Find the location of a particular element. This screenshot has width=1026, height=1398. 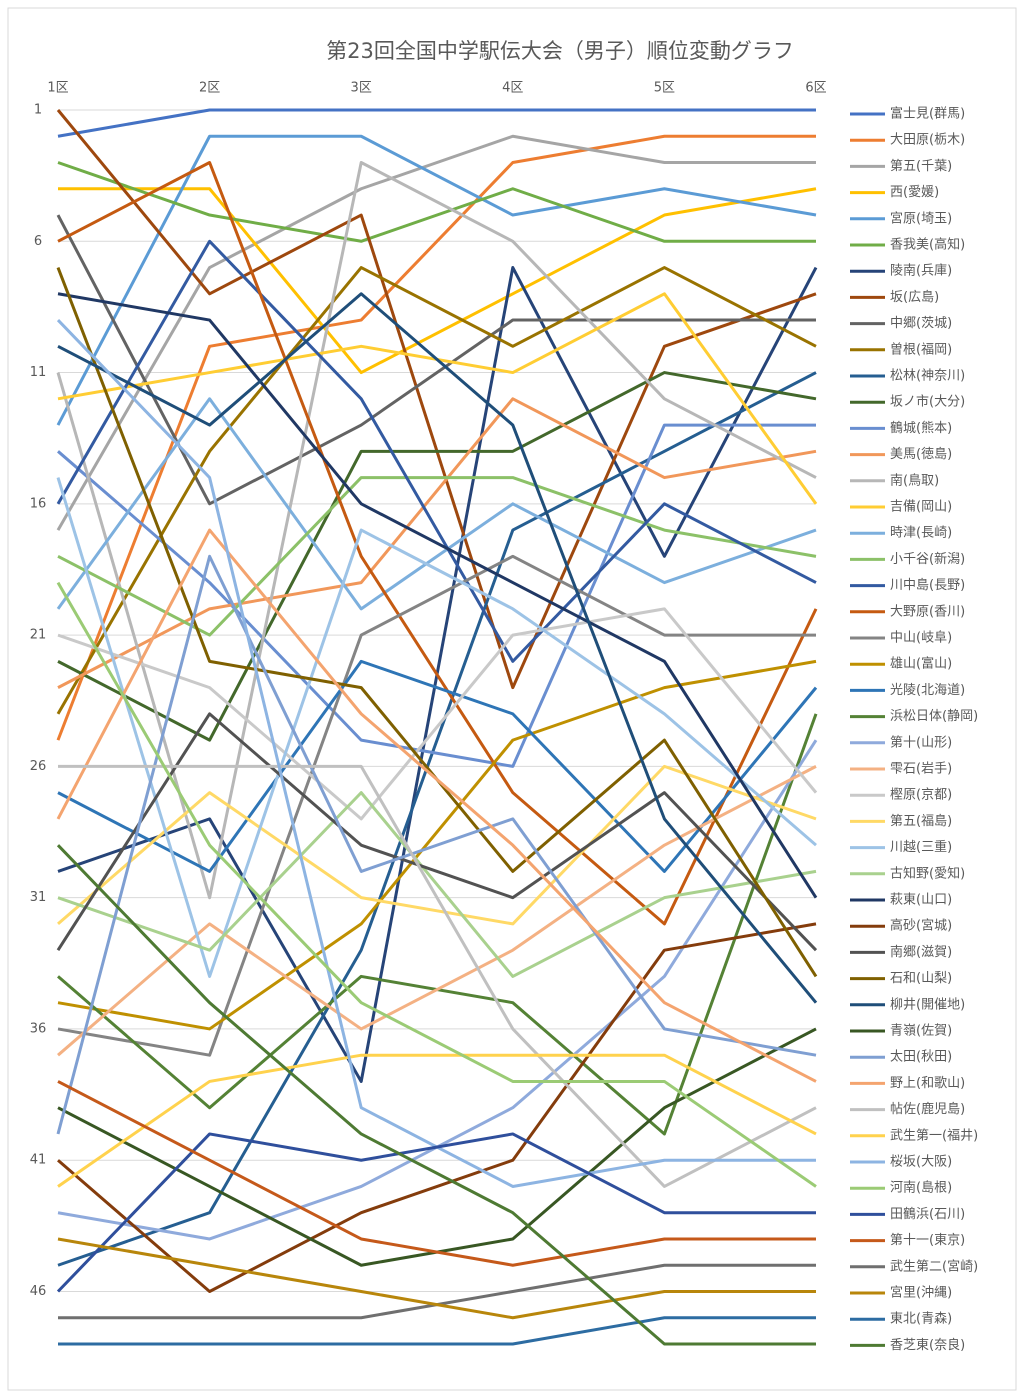

legend-label: 浜松日体(静岡) is located at coordinates (934, 716).